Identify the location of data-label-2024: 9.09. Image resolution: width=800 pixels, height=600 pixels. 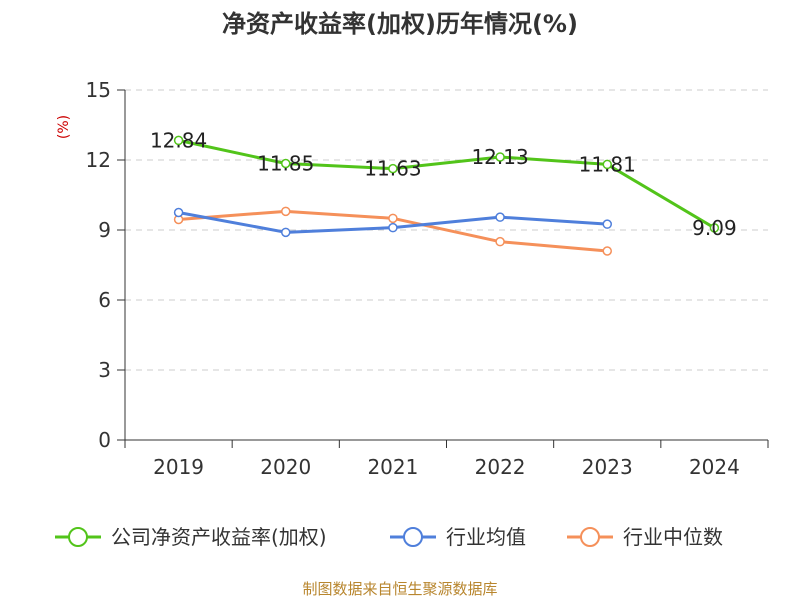
(714, 228).